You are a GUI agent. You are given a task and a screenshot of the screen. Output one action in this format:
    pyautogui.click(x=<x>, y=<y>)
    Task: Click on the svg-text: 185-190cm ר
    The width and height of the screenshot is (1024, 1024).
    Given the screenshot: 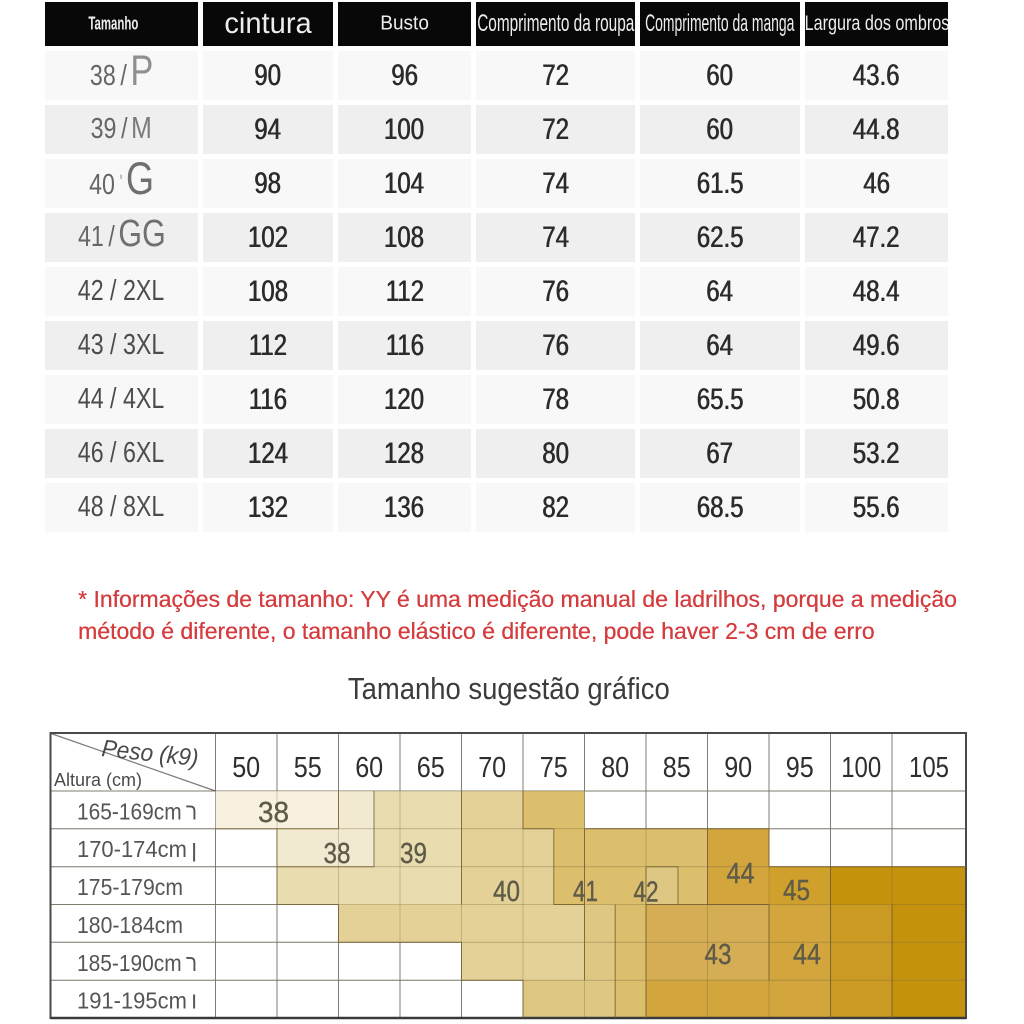 What is the action you would take?
    pyautogui.click(x=137, y=963)
    